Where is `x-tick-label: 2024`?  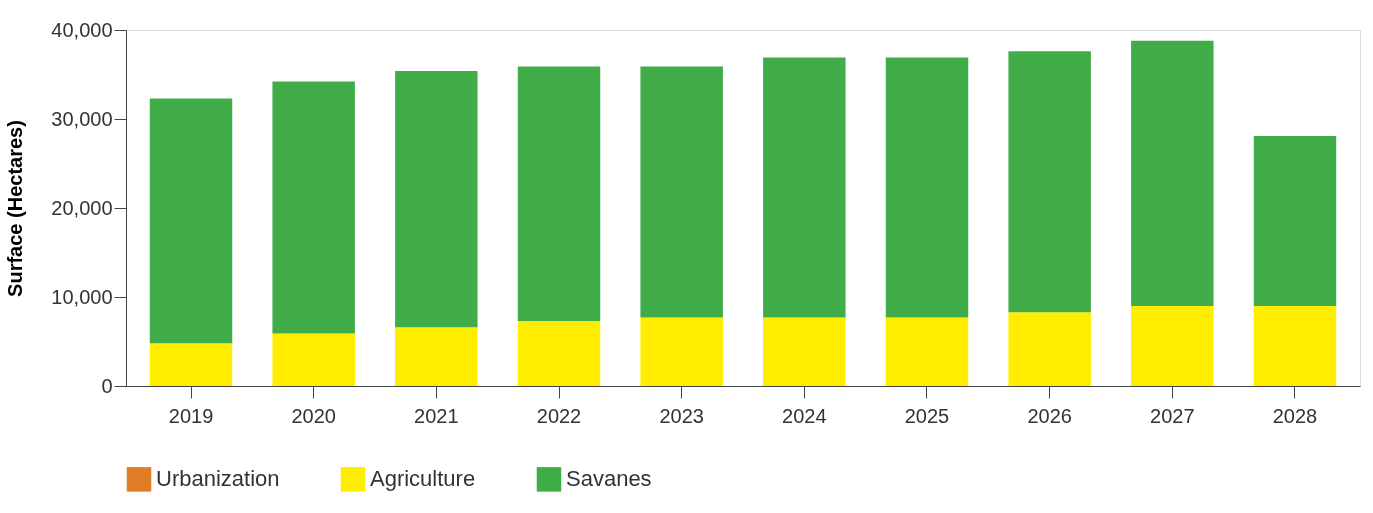 x-tick-label: 2024 is located at coordinates (804, 415).